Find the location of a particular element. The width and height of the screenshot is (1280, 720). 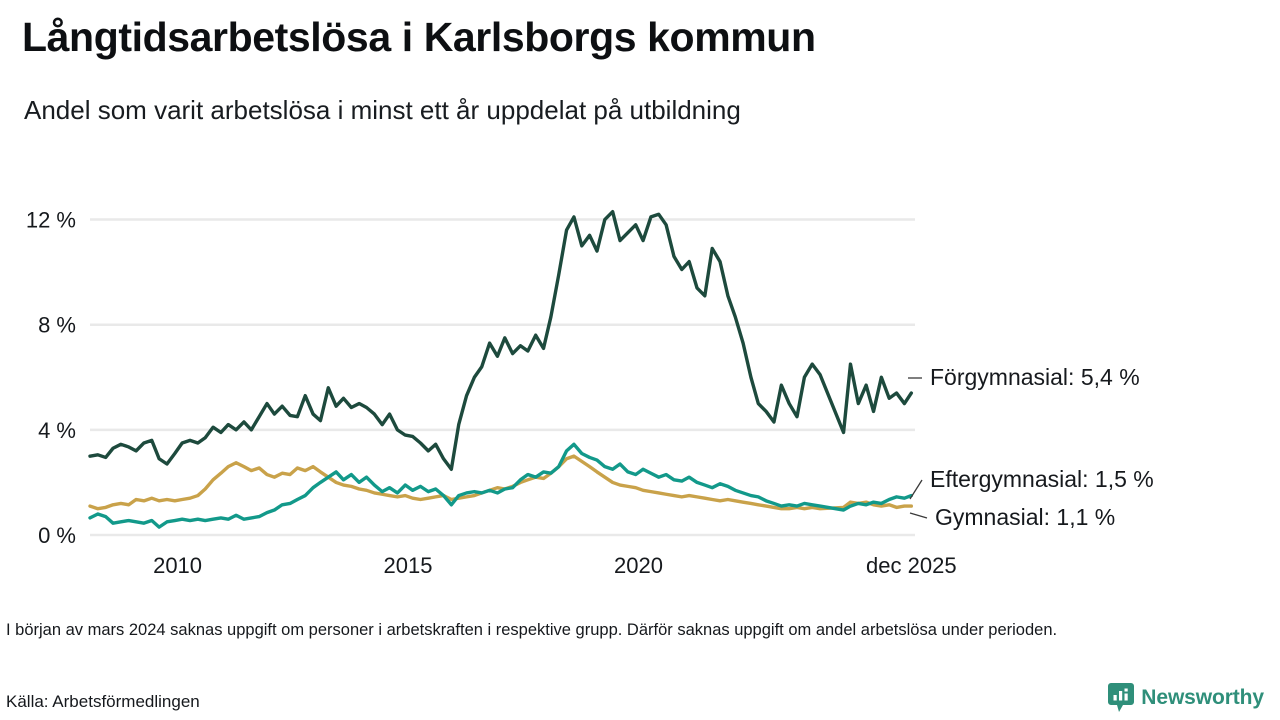

y-axis-tick-label: 0 % is located at coordinates (57, 535).